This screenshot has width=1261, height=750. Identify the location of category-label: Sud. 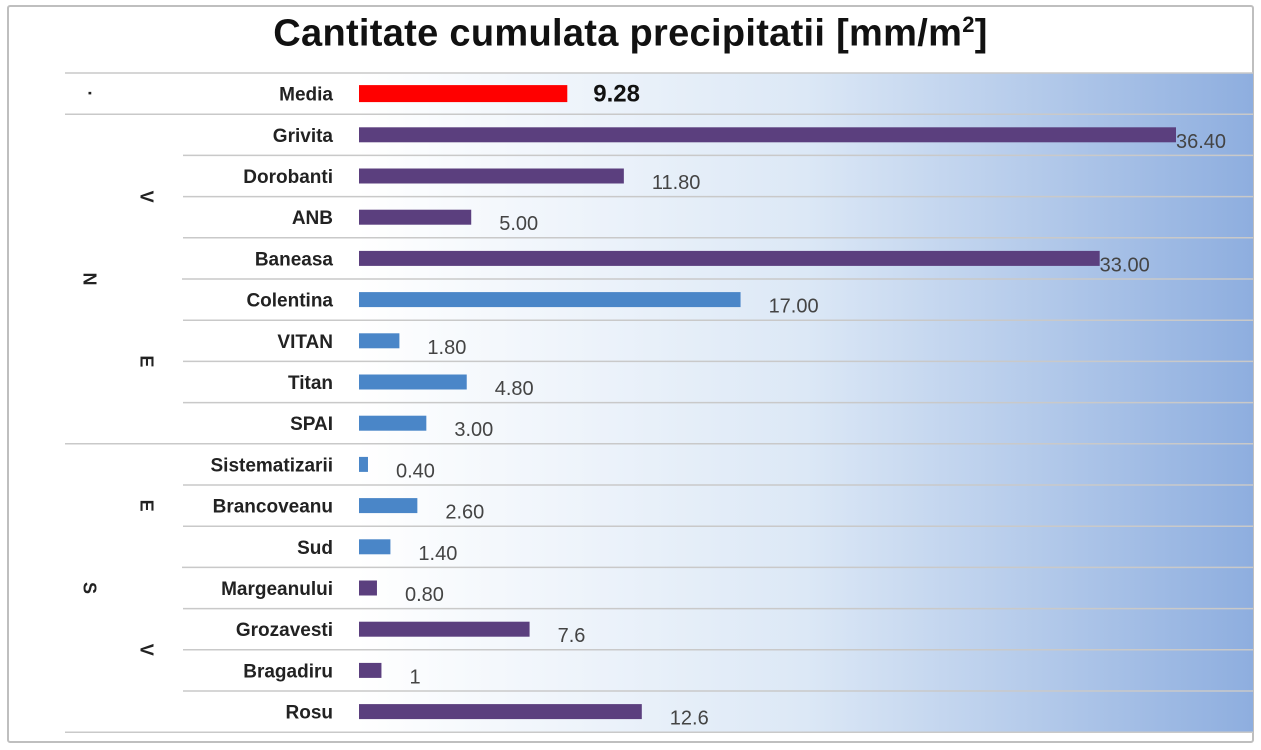
(315, 548).